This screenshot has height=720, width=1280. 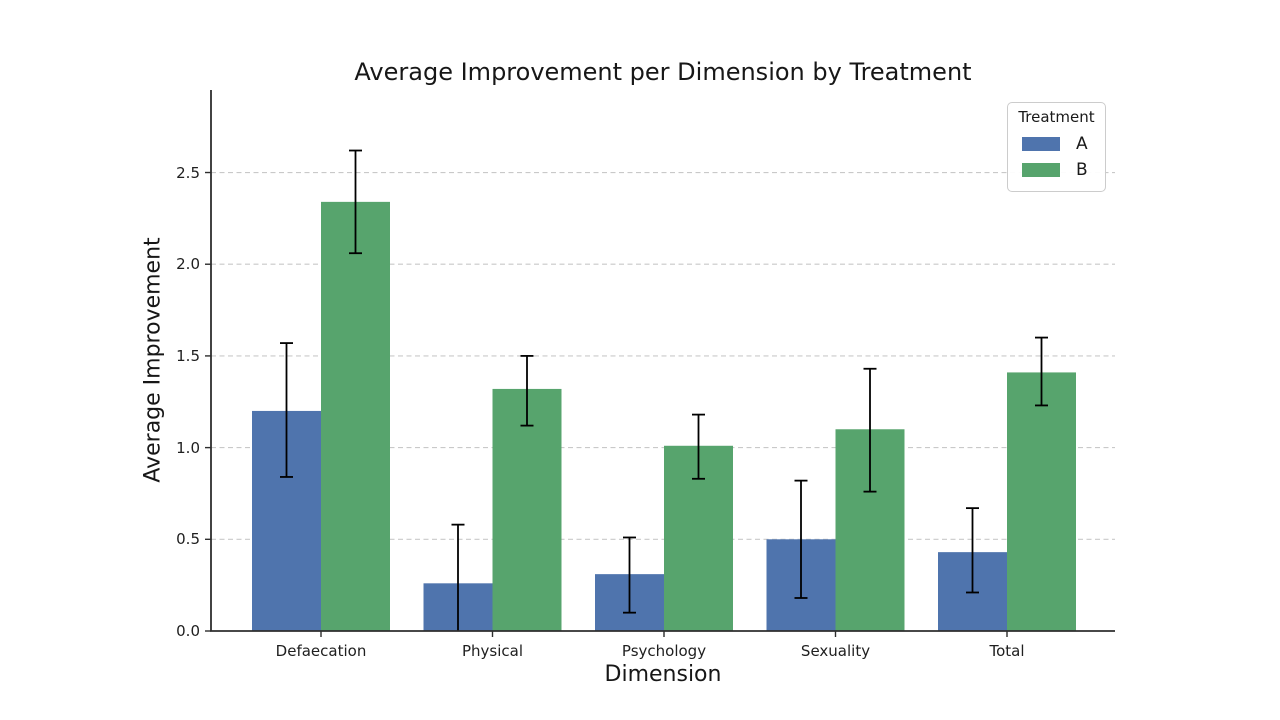 What do you see at coordinates (1082, 170) in the screenshot?
I see `legend-item-label: B` at bounding box center [1082, 170].